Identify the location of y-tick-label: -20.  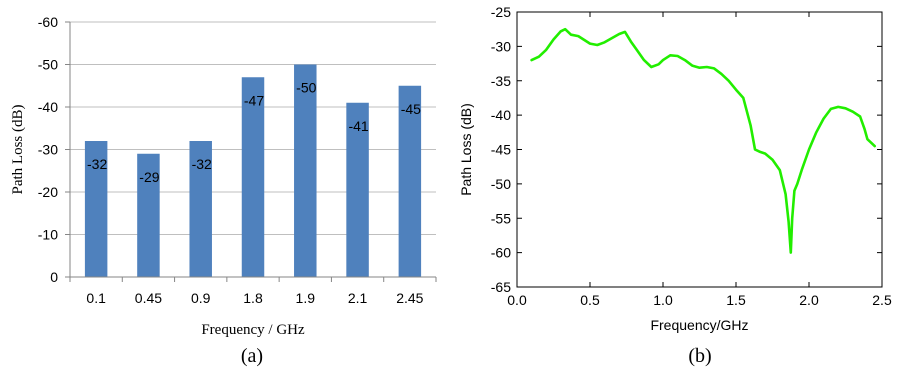
(48, 192).